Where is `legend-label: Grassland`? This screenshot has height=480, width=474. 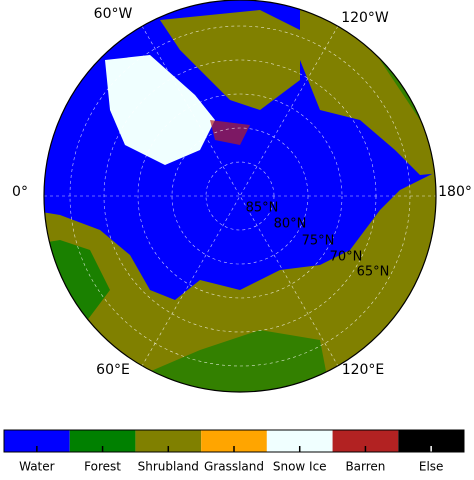
legend-label: Grassland is located at coordinates (234, 467).